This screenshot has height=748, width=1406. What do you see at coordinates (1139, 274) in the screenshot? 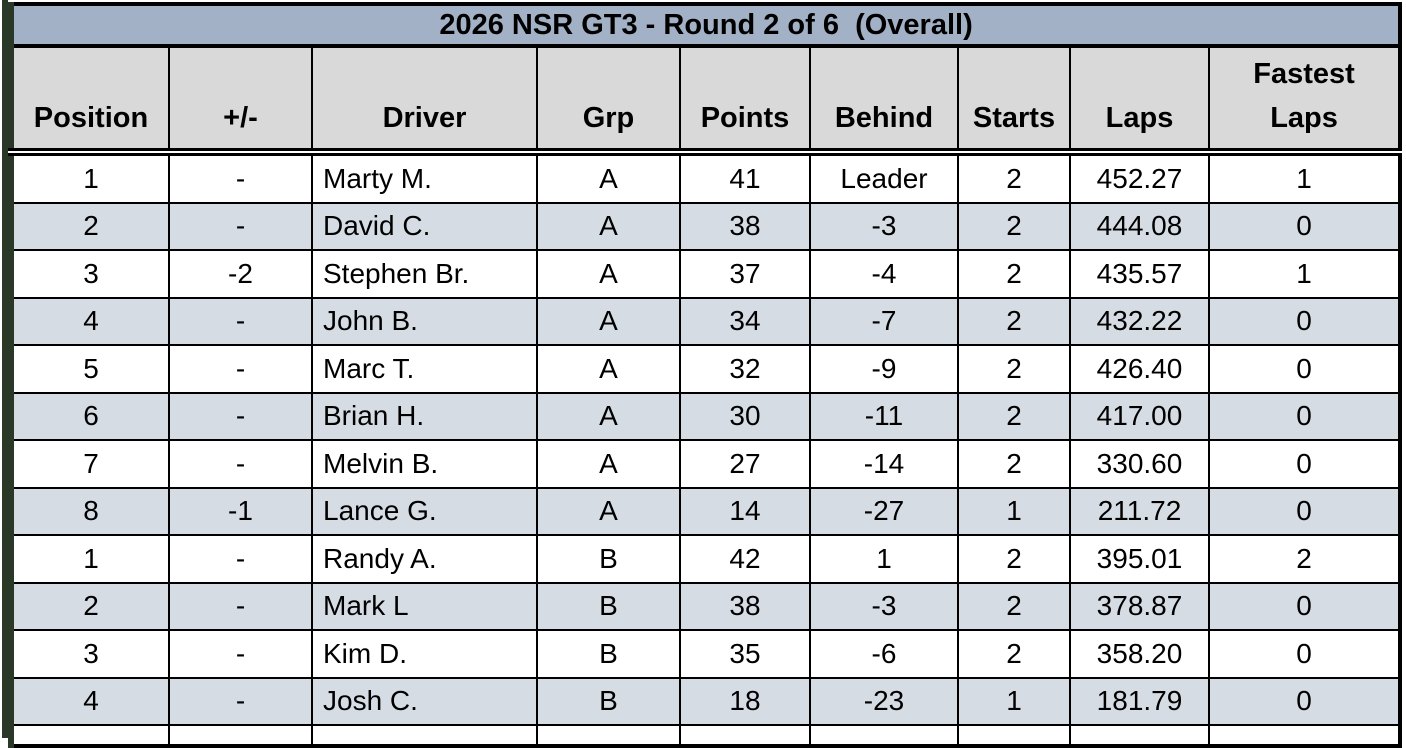
I see `table-cell-laps: 435.57` at bounding box center [1139, 274].